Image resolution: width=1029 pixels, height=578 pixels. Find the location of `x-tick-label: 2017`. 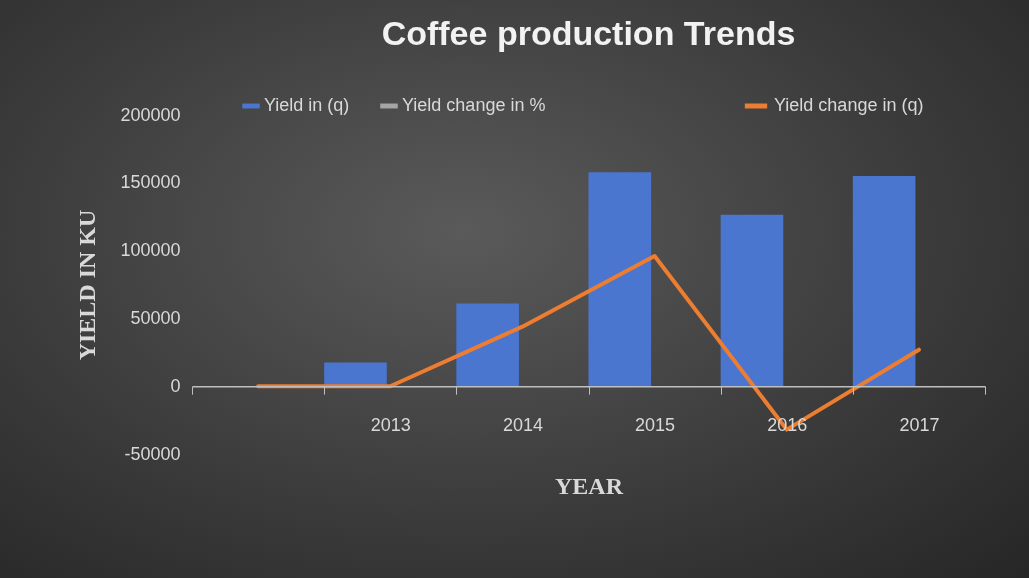

x-tick-label: 2017 is located at coordinates (919, 424).